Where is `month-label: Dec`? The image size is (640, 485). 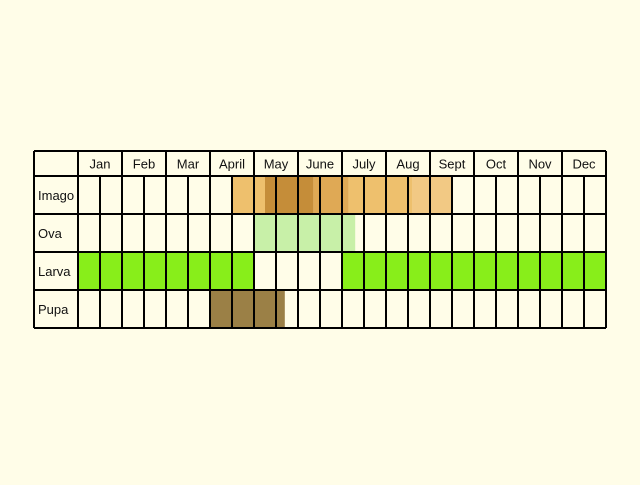 month-label: Dec is located at coordinates (584, 164).